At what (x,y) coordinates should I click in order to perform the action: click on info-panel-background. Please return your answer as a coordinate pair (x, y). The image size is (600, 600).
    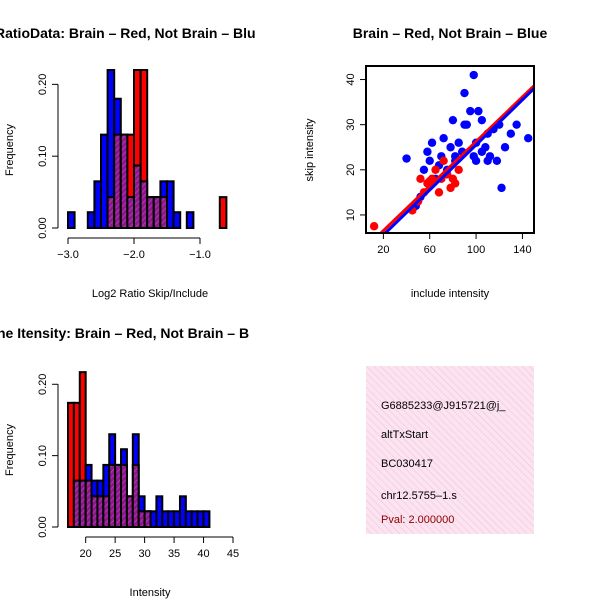
    Looking at the image, I should click on (450, 450).